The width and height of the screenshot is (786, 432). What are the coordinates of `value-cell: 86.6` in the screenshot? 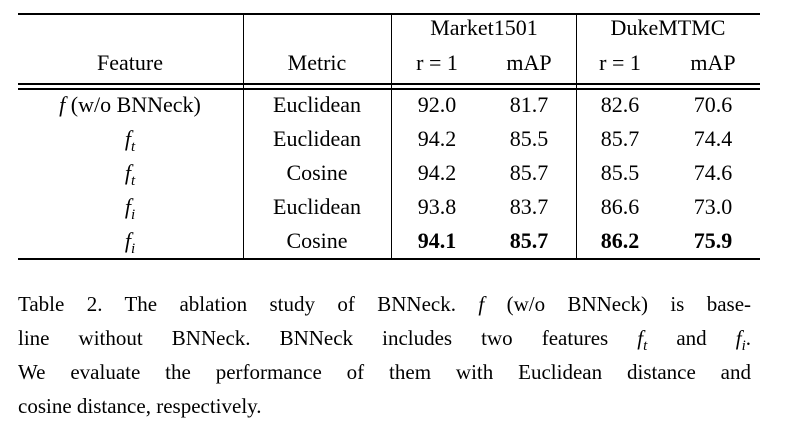 It's located at (620, 206).